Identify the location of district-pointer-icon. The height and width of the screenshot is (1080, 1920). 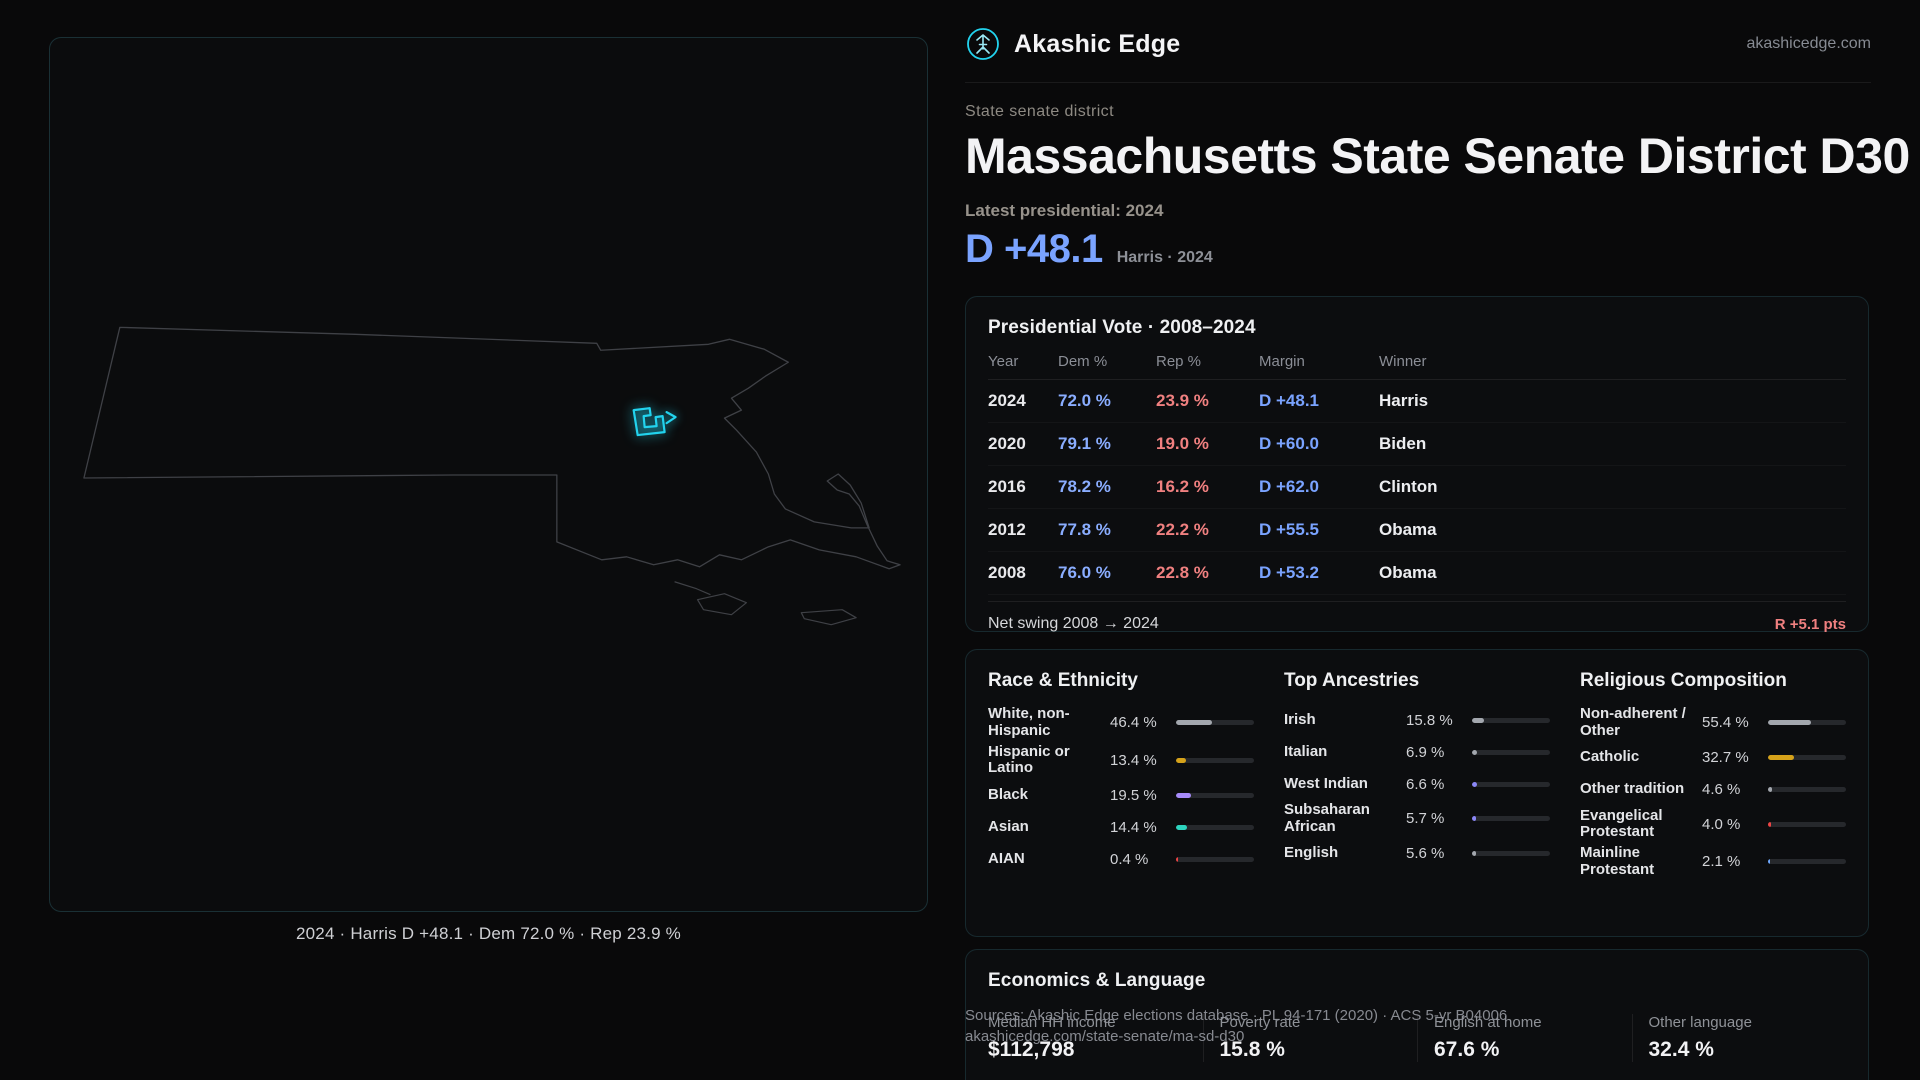
(671, 418).